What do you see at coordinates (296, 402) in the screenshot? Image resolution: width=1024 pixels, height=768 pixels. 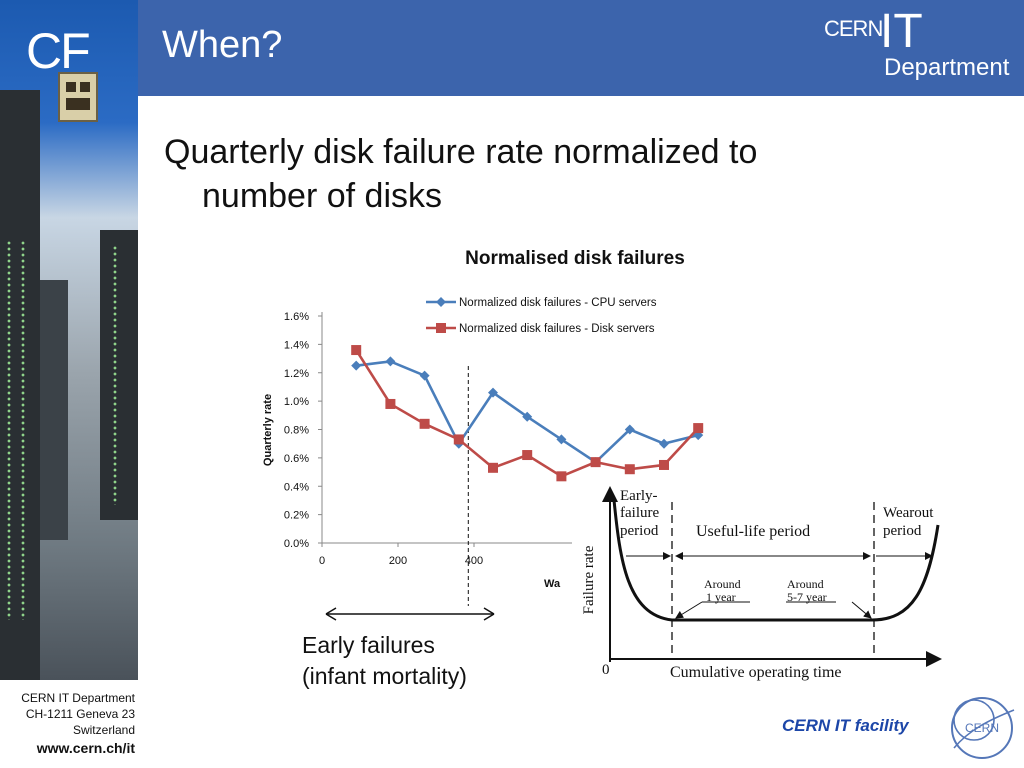 I see `y-tick-label: 1.0%` at bounding box center [296, 402].